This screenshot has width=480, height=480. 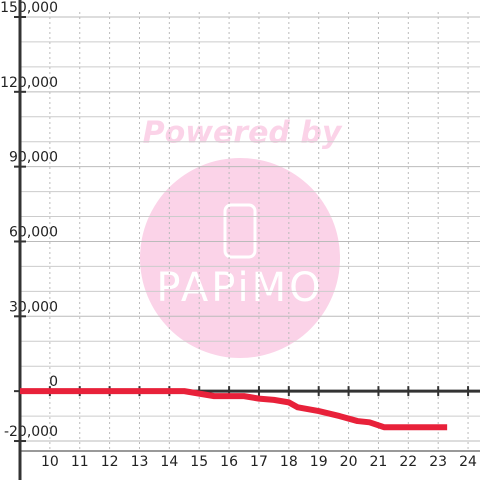 I want to click on y-tick-label: 0, so click(x=53, y=382).